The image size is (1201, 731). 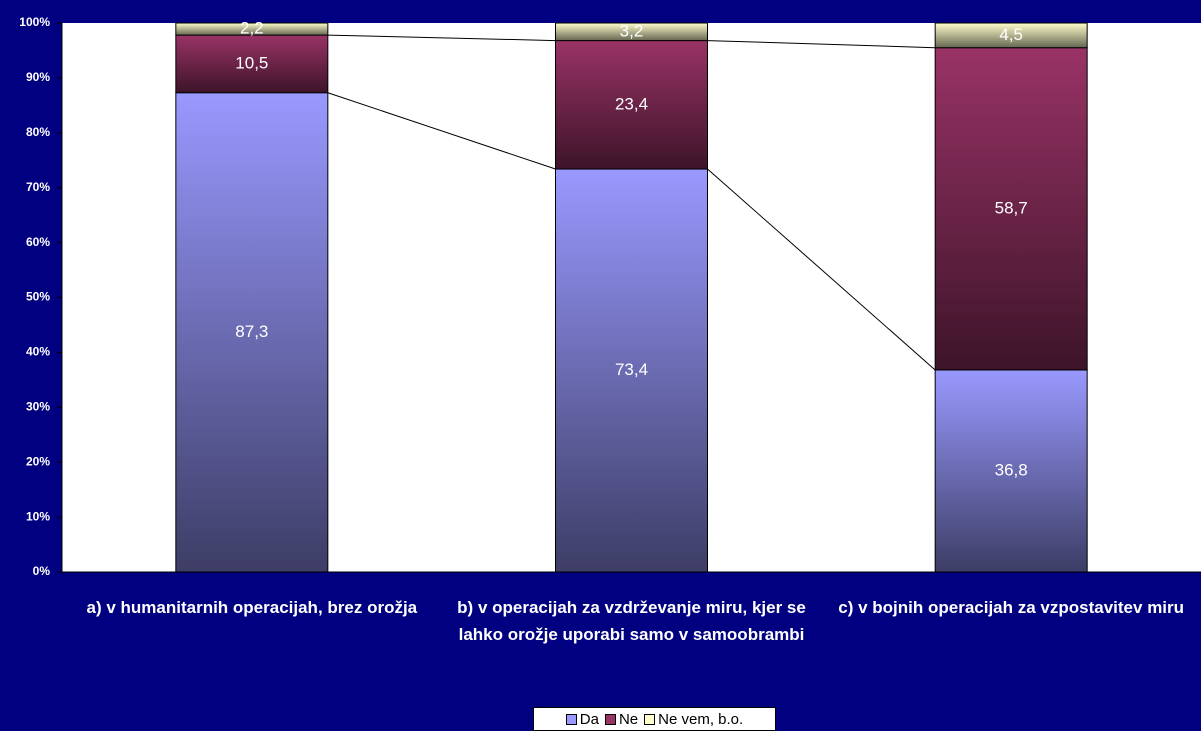 I want to click on data-label: 87,3, so click(x=251, y=331).